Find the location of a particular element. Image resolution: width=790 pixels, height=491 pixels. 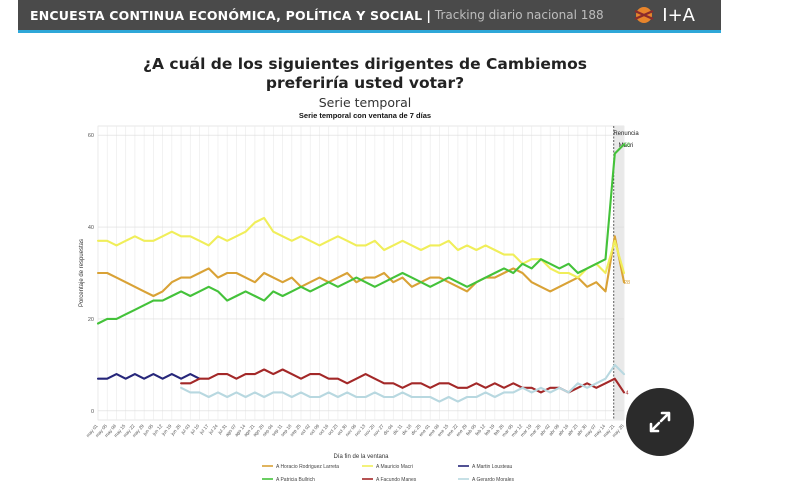

annotation-label-line-2: Macri is located at coordinates (626, 146).